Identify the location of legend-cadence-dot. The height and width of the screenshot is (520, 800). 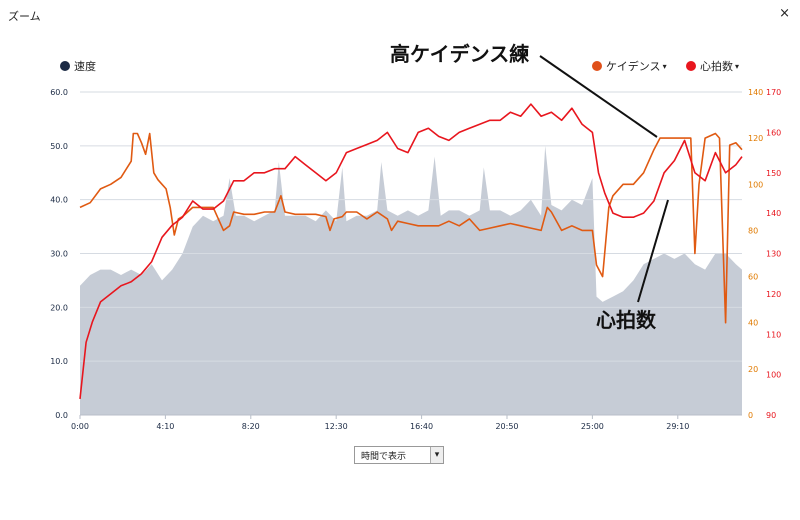
(597, 66).